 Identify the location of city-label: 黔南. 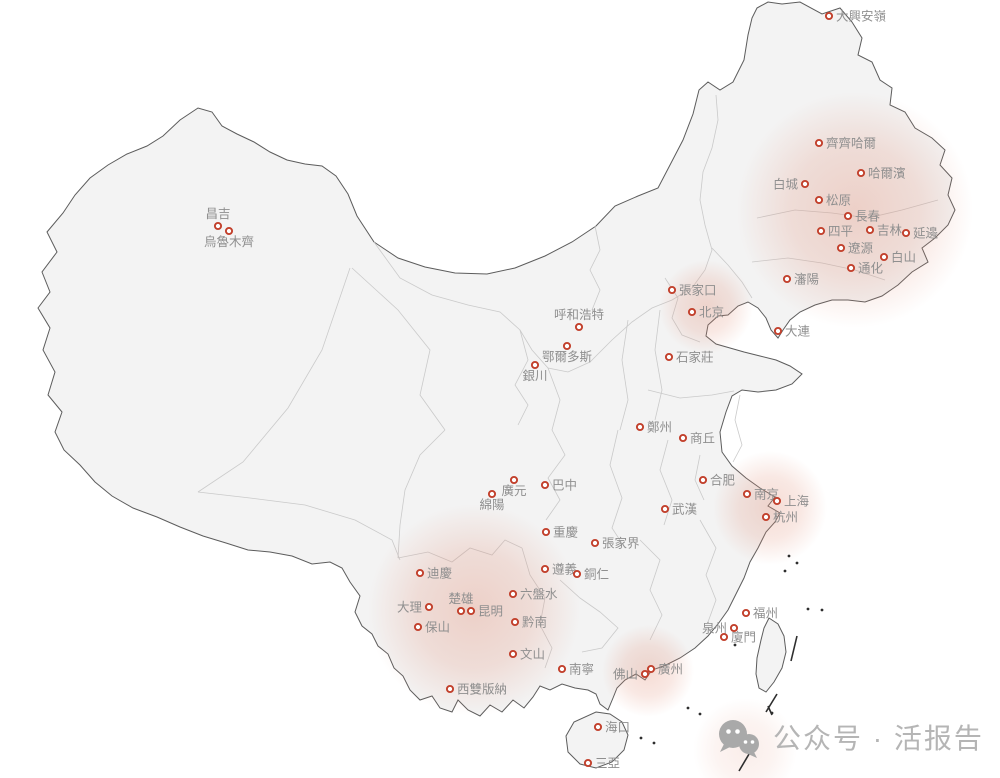
(534, 622).